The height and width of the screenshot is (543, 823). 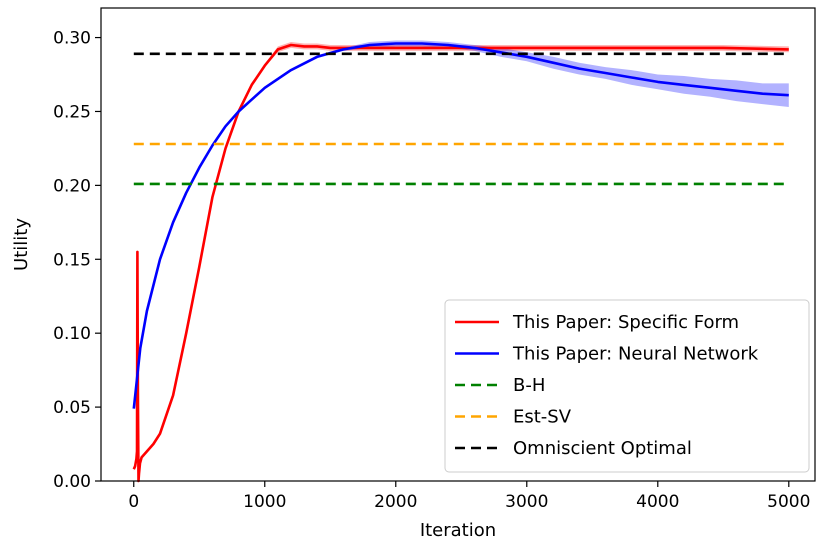 I want to click on x-tick-label: 4000, so click(x=657, y=502).